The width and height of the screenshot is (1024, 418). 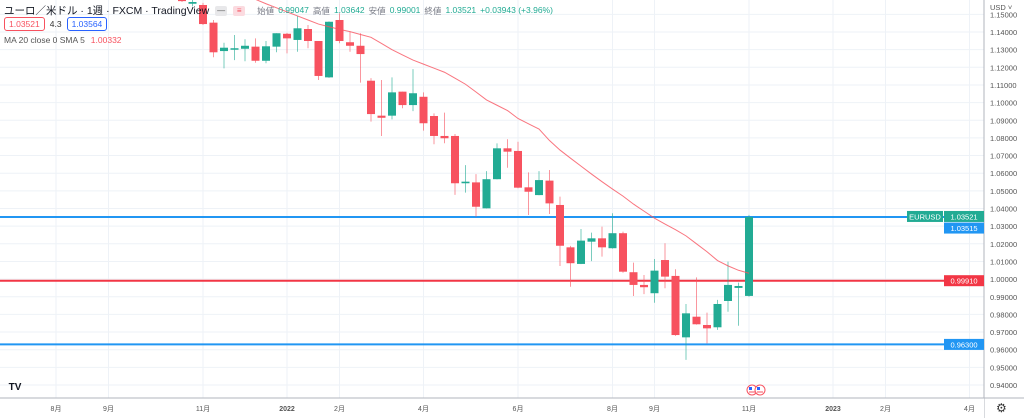 I want to click on open-value: 0.99047, so click(x=293, y=9).